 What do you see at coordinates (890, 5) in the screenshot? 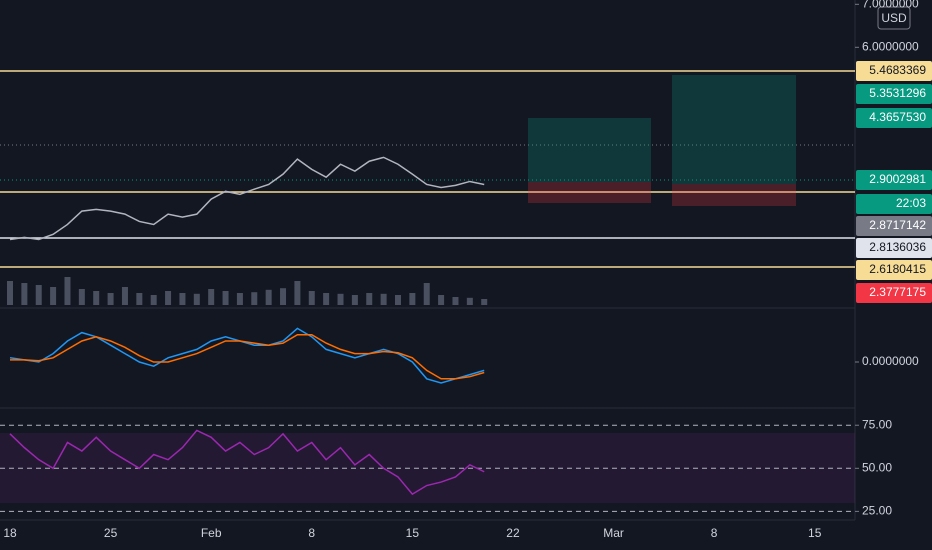
I see `y-tick-label: 7.0000000` at bounding box center [890, 5].